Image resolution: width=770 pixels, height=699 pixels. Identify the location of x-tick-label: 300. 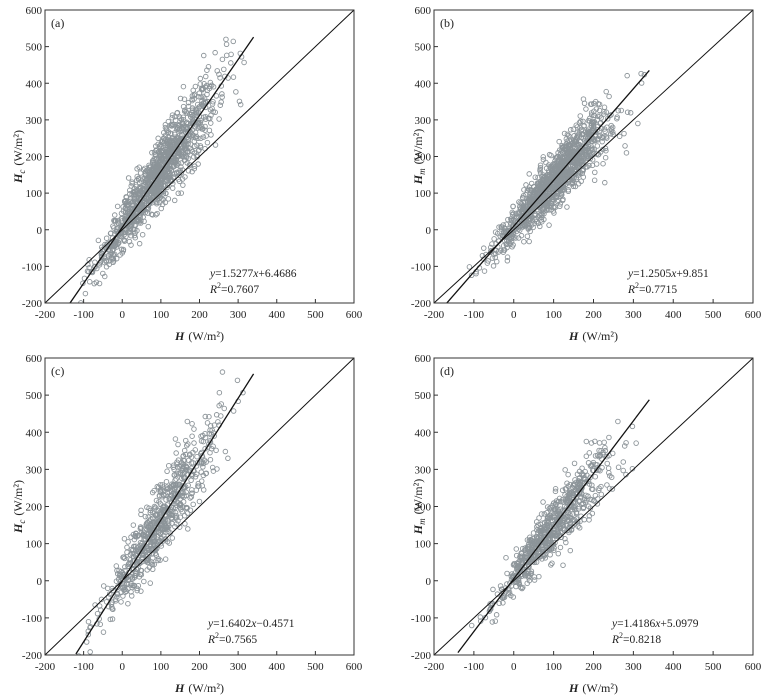
(633, 315).